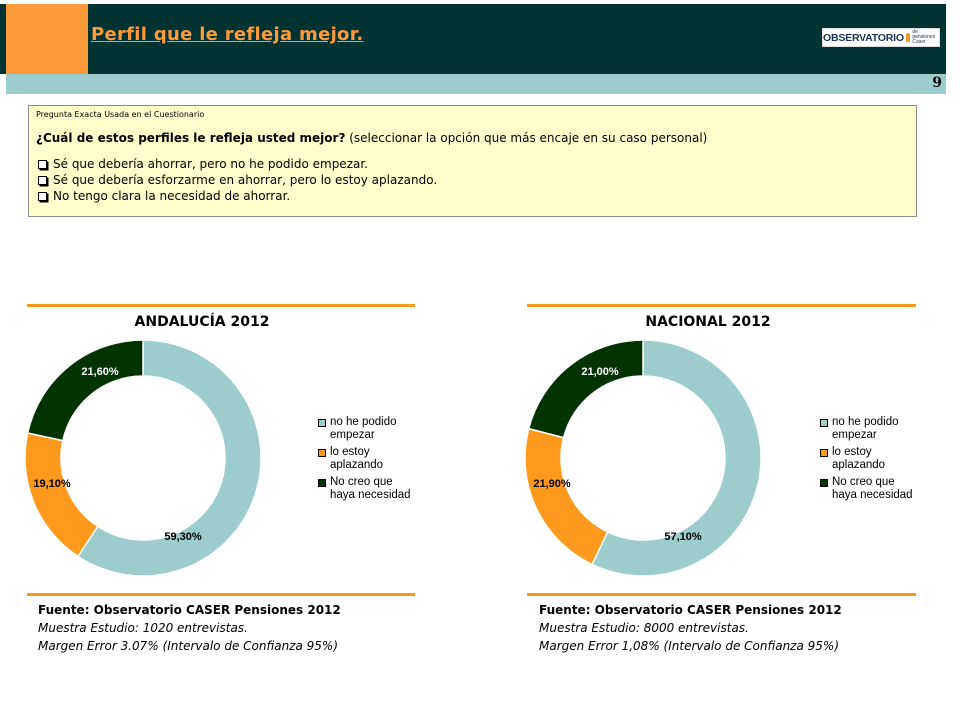 The image size is (960, 720). I want to click on donut-data-label: 21,60%, so click(100, 372).